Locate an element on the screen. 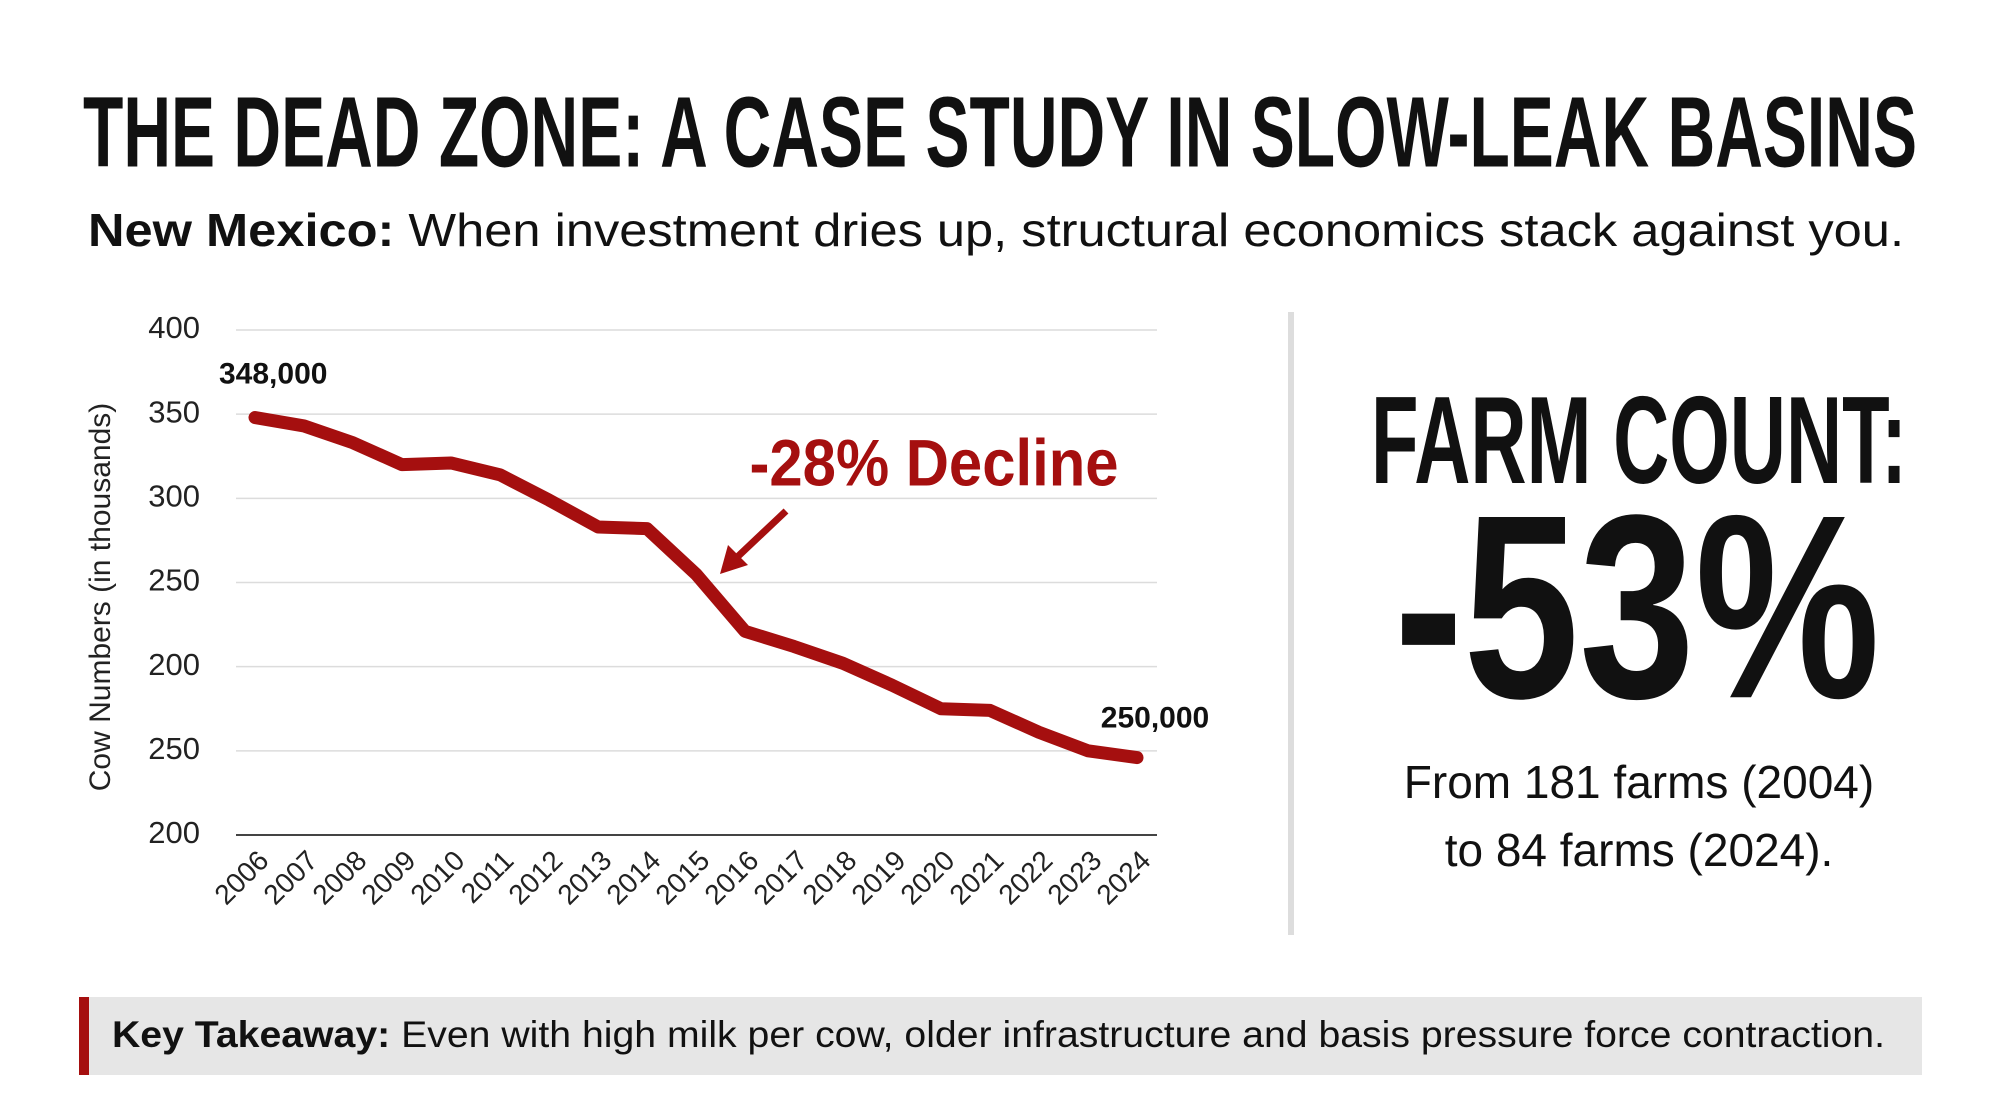 This screenshot has width=2000, height=1116. panel-big: -53% is located at coordinates (1637, 606).